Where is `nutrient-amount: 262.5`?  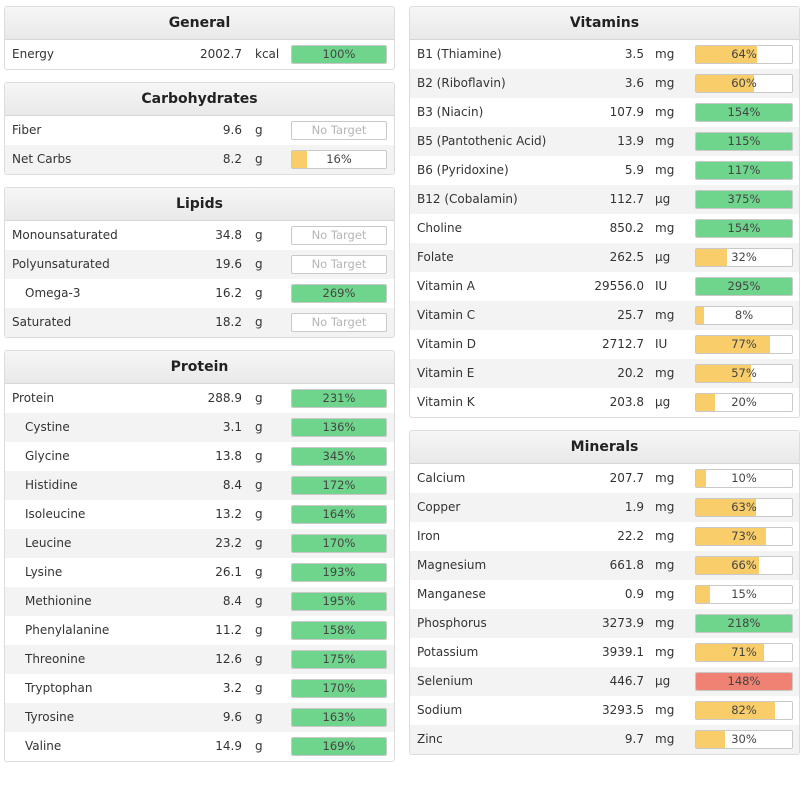 nutrient-amount: 262.5 is located at coordinates (626, 257).